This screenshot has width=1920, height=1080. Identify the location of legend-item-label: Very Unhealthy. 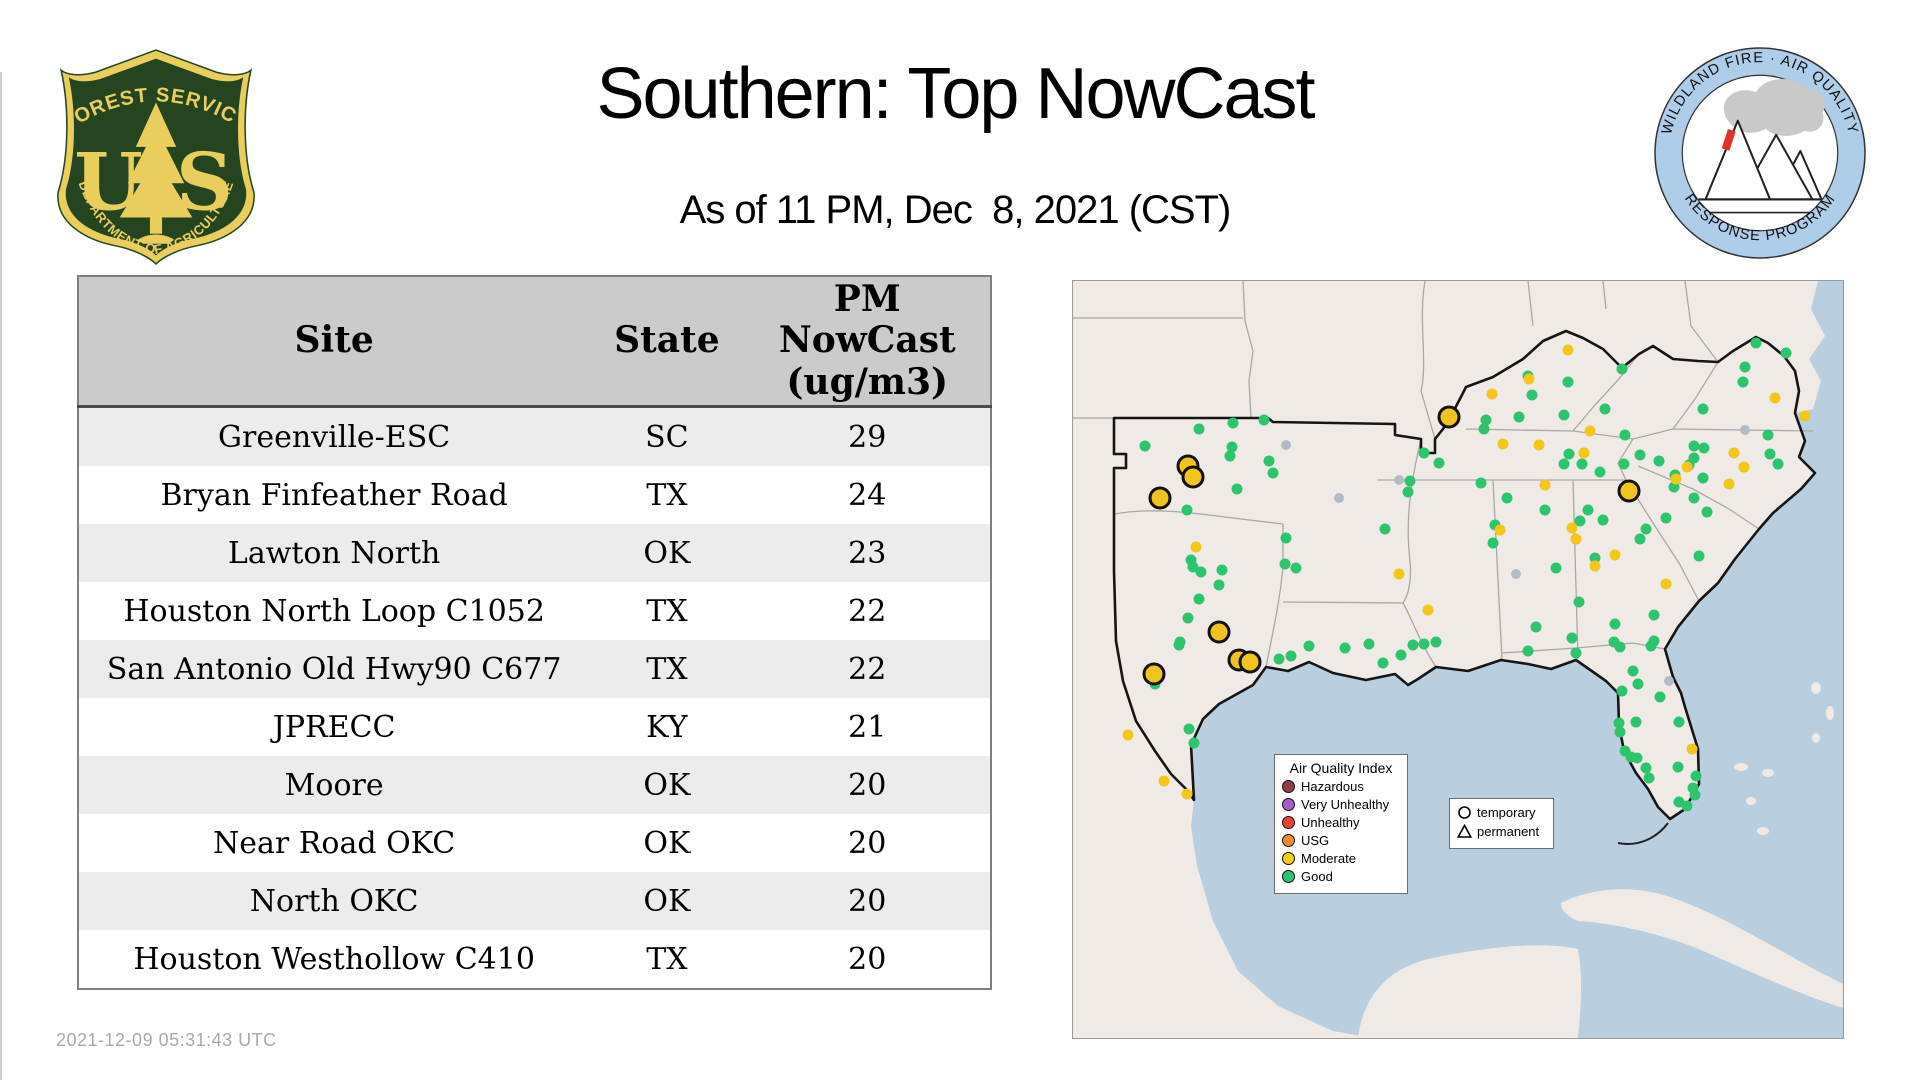
(1345, 804).